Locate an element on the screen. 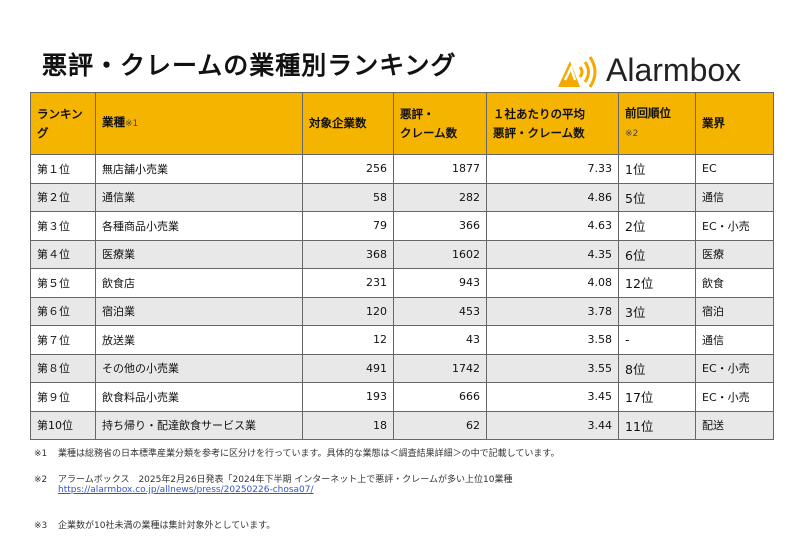 Image resolution: width=800 pixels, height=554 pixels. table-cell: 453 is located at coordinates (440, 311).